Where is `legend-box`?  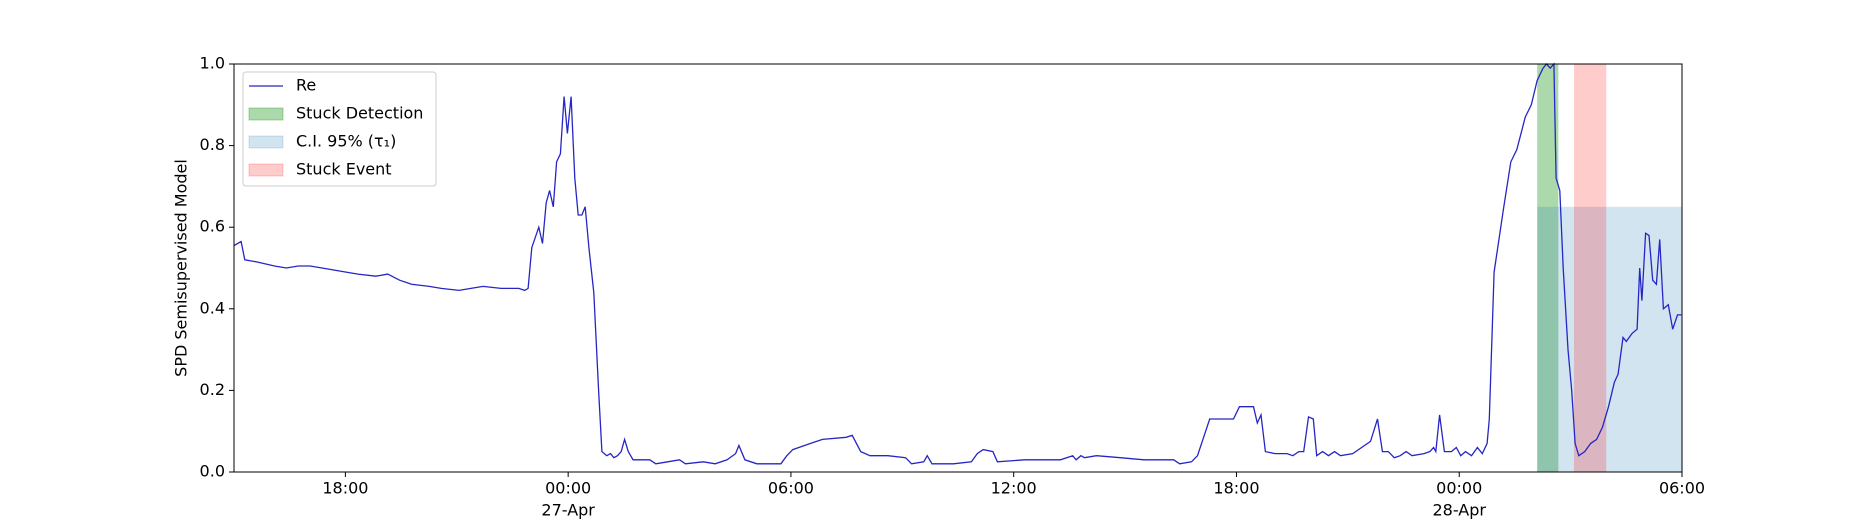
legend-box is located at coordinates (339, 129).